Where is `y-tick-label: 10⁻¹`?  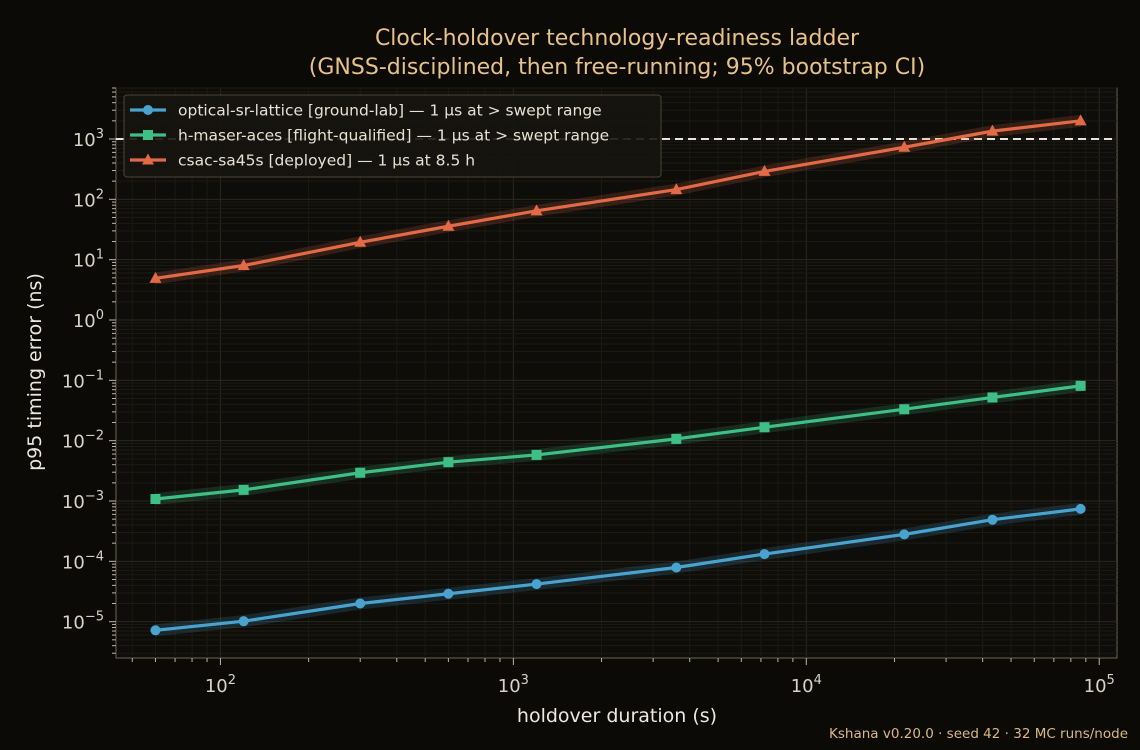
y-tick-label: 10⁻¹ is located at coordinates (83, 380).